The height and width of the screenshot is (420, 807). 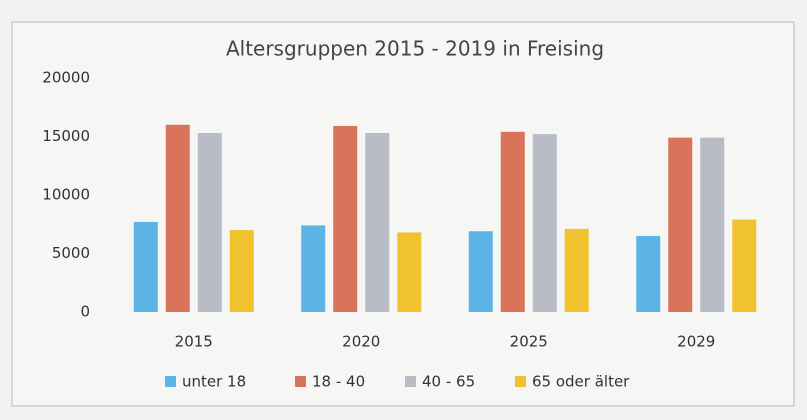 What do you see at coordinates (529, 342) in the screenshot?
I see `x-tick-label: 2025` at bounding box center [529, 342].